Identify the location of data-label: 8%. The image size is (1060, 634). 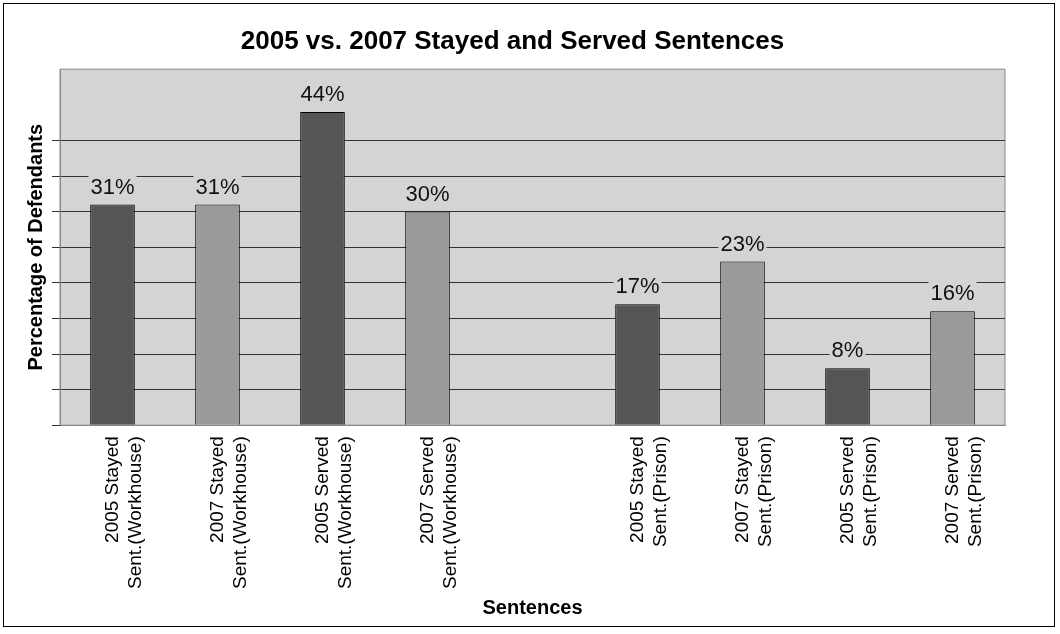
(847, 350).